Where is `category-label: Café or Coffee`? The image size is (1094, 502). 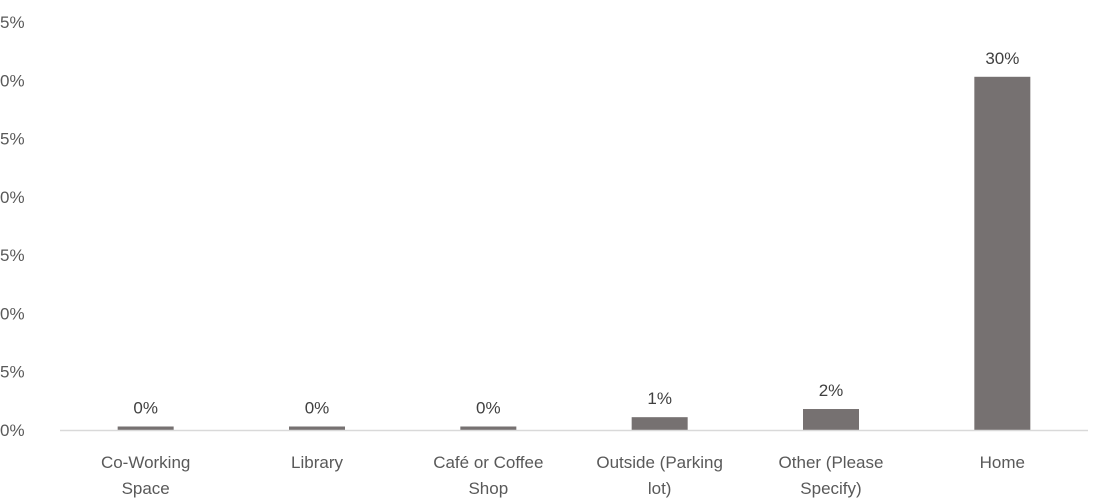
category-label: Café or Coffee is located at coordinates (488, 462).